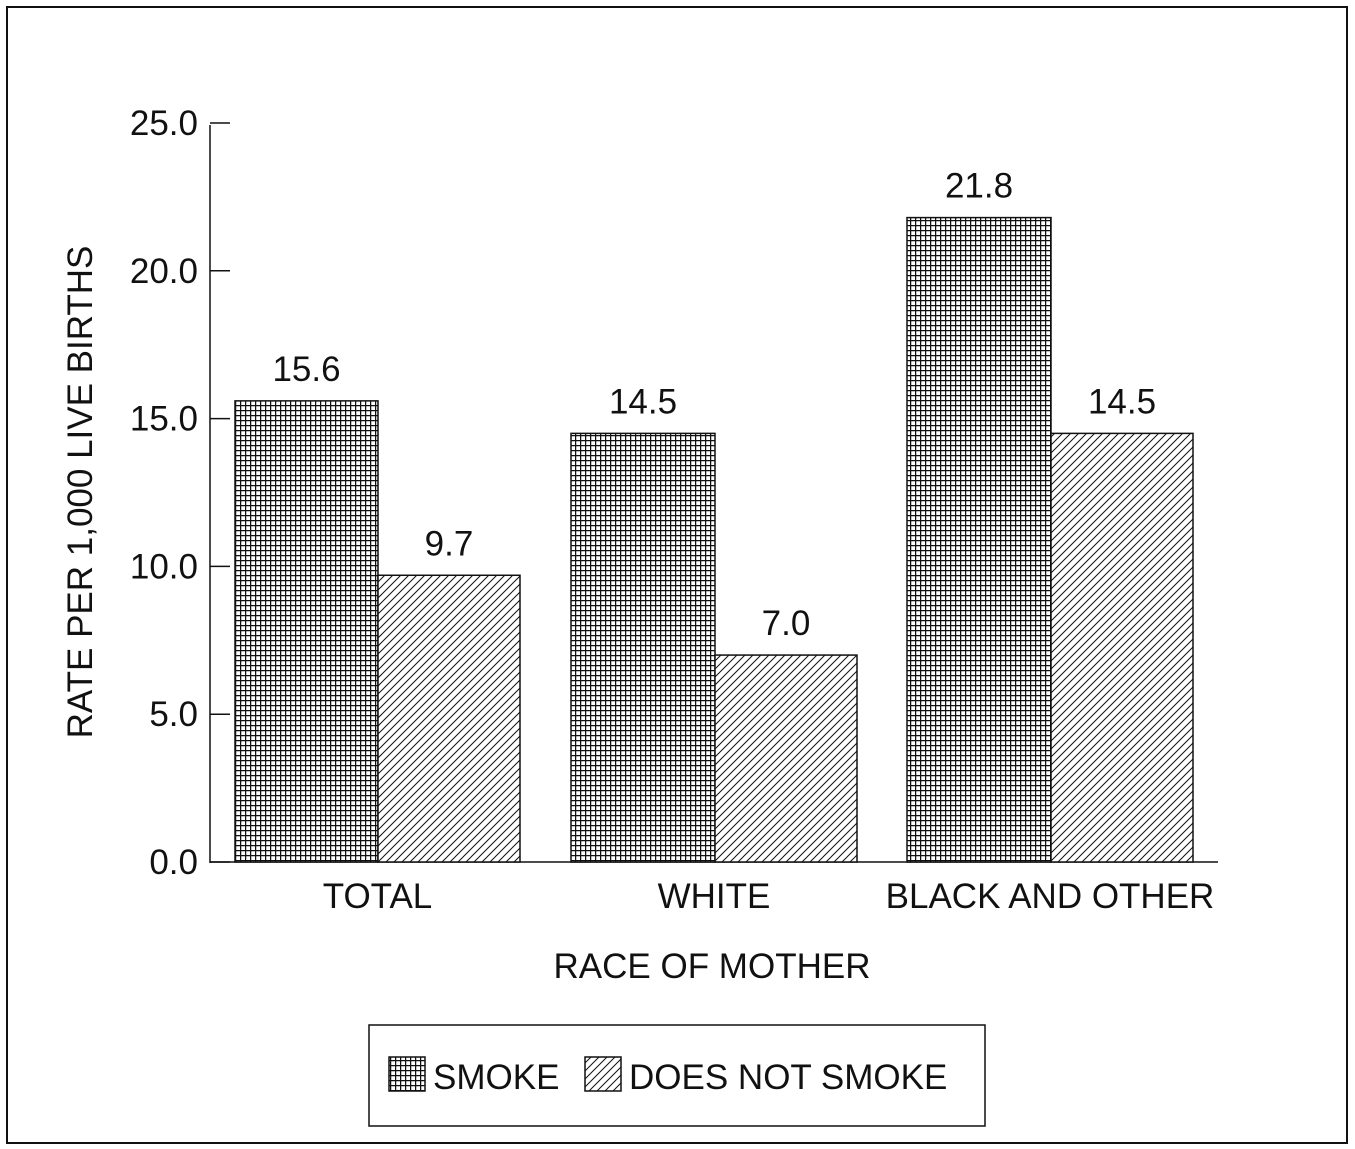  What do you see at coordinates (173, 862) in the screenshot?
I see `y-tick-label: 0.0` at bounding box center [173, 862].